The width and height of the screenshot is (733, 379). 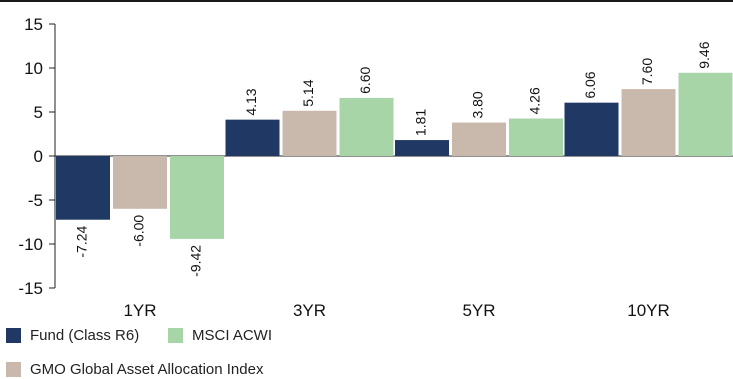 I want to click on y-tick-label: 5, so click(x=38, y=112).